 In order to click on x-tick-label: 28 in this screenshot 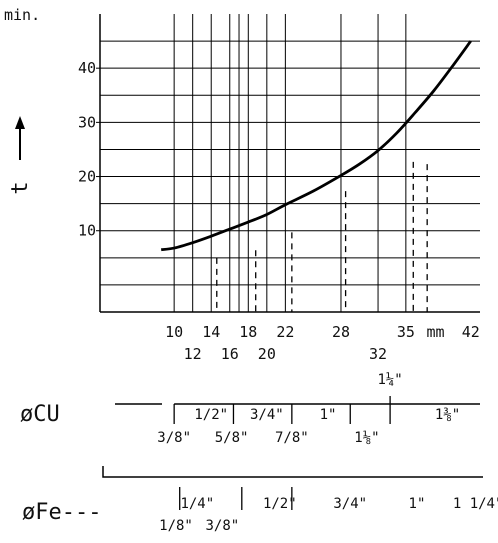, I will do `click(341, 332)`.